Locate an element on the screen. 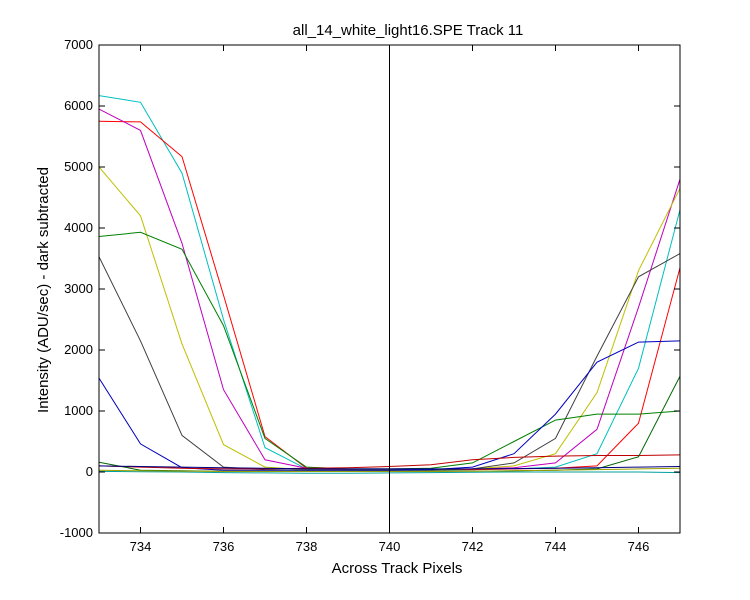 The width and height of the screenshot is (750, 600). x-tick-label: 742 is located at coordinates (473, 546).